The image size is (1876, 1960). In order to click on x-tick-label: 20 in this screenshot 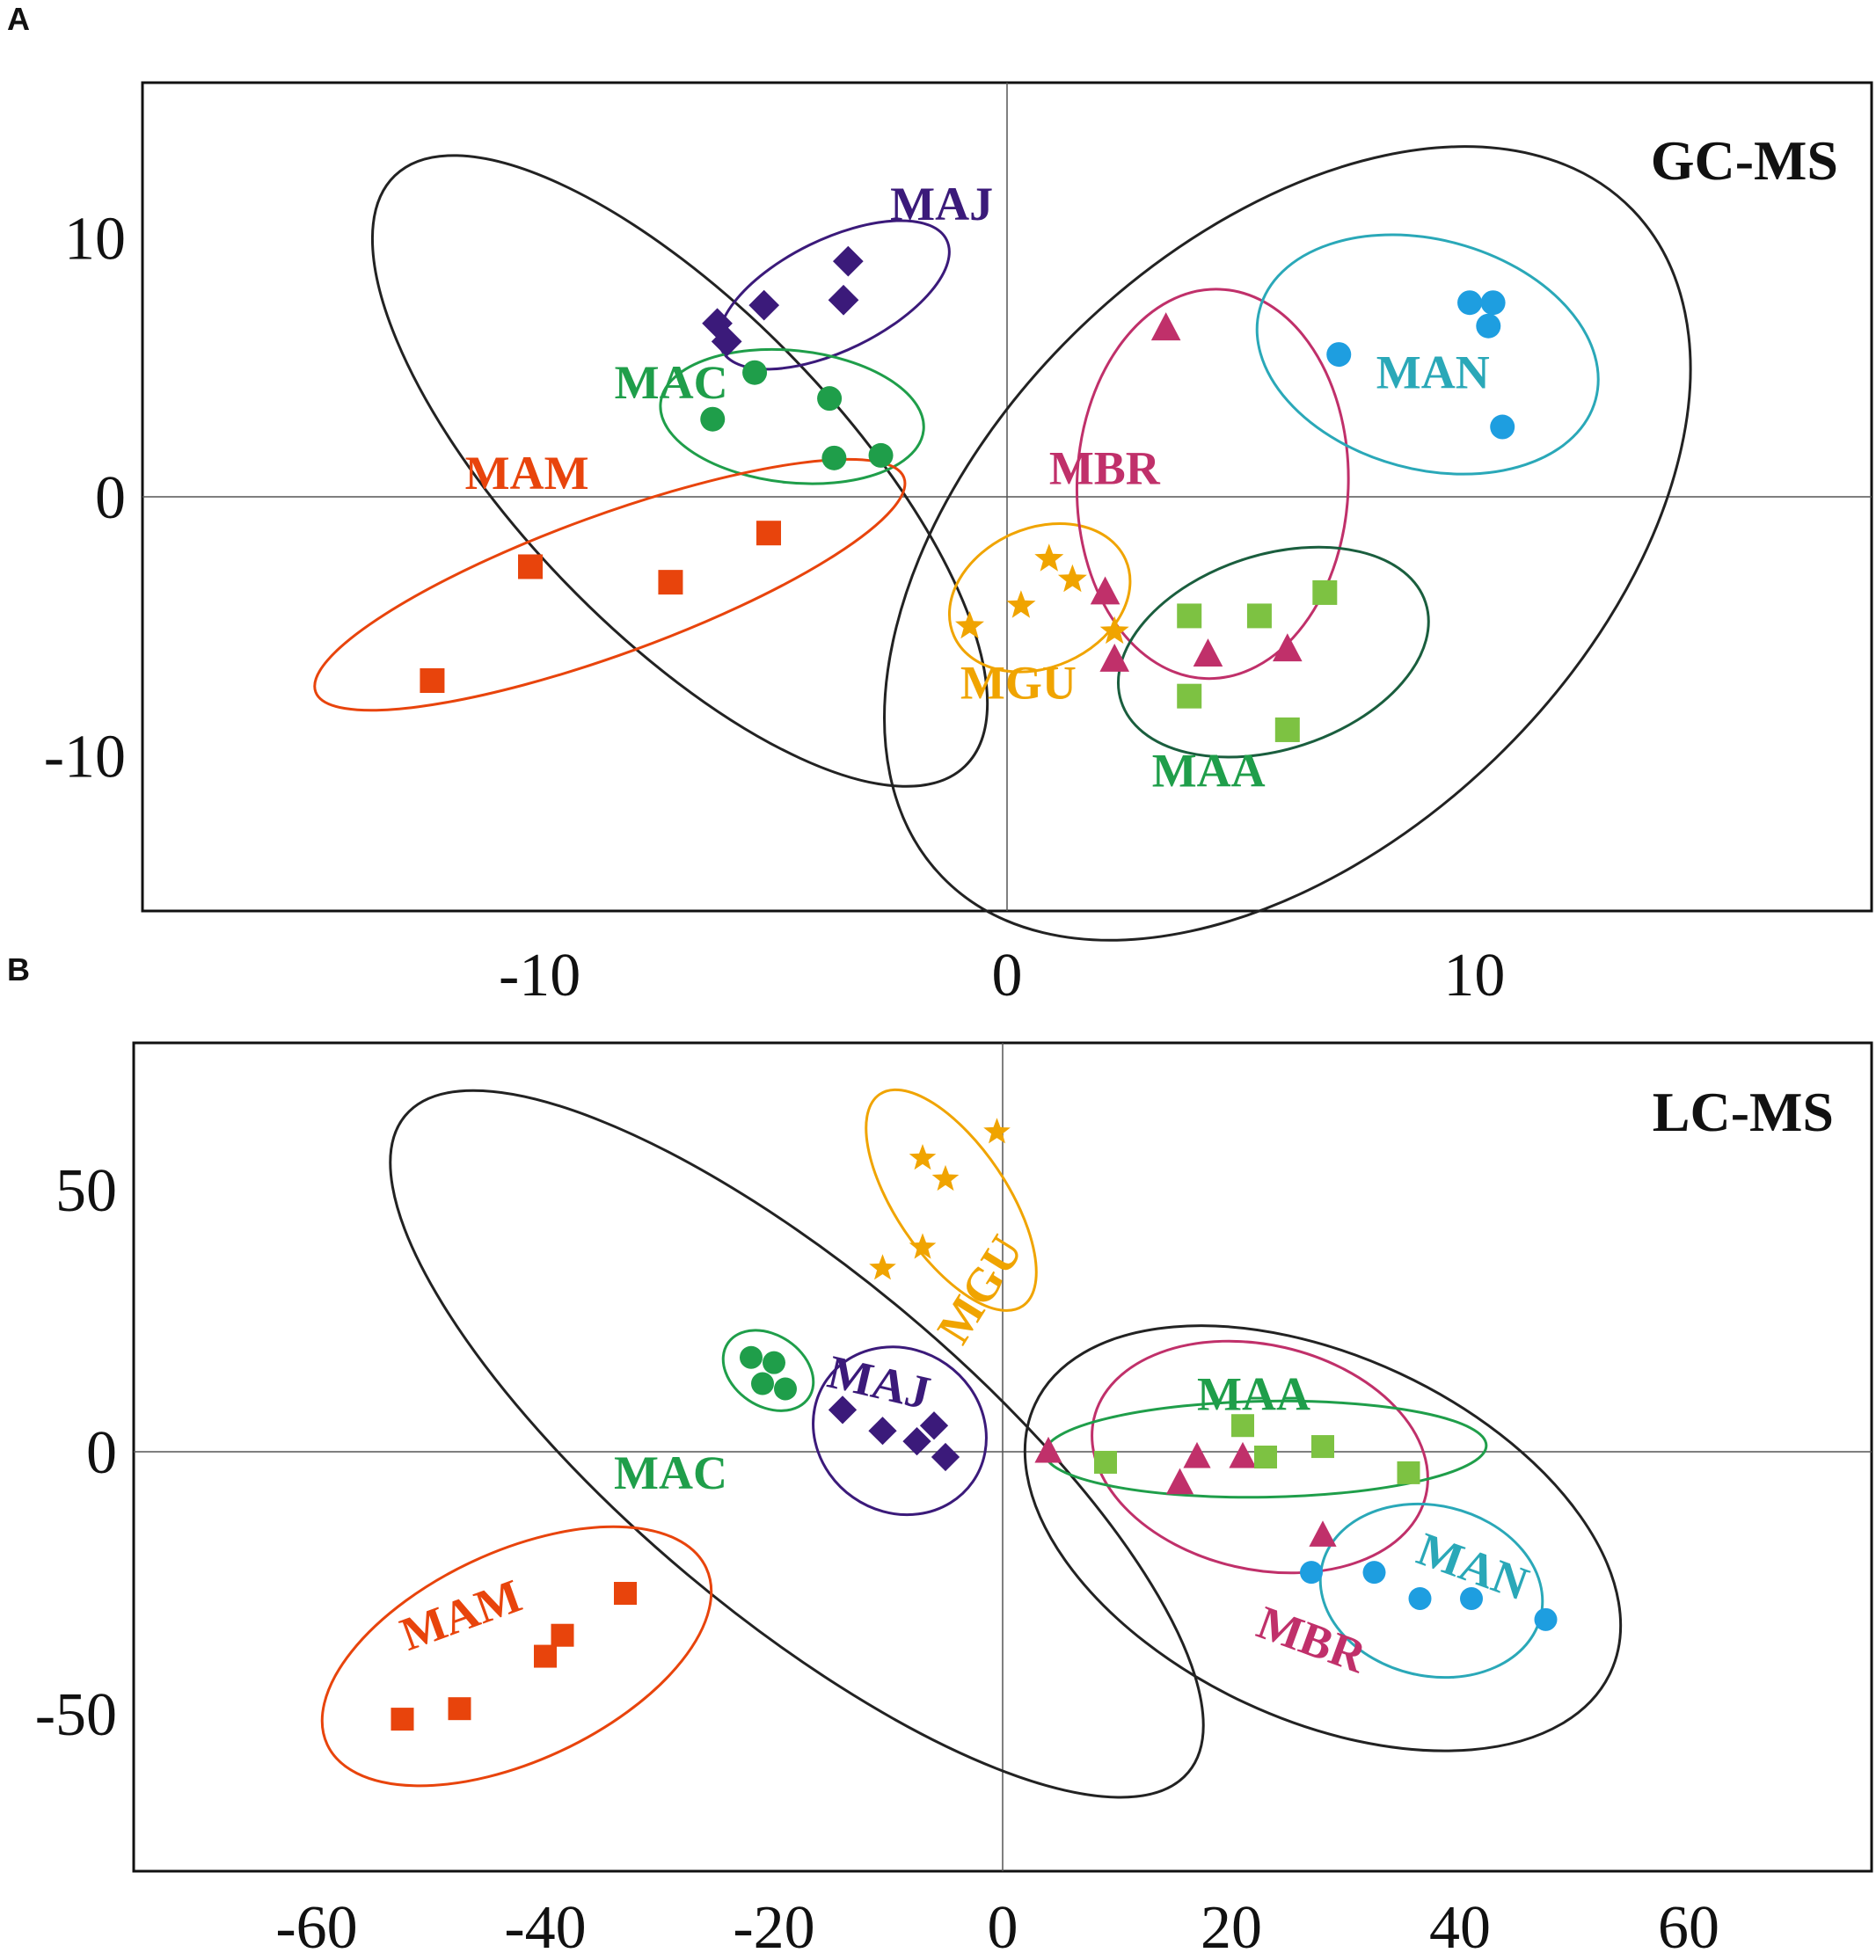, I will do `click(1231, 1927)`.